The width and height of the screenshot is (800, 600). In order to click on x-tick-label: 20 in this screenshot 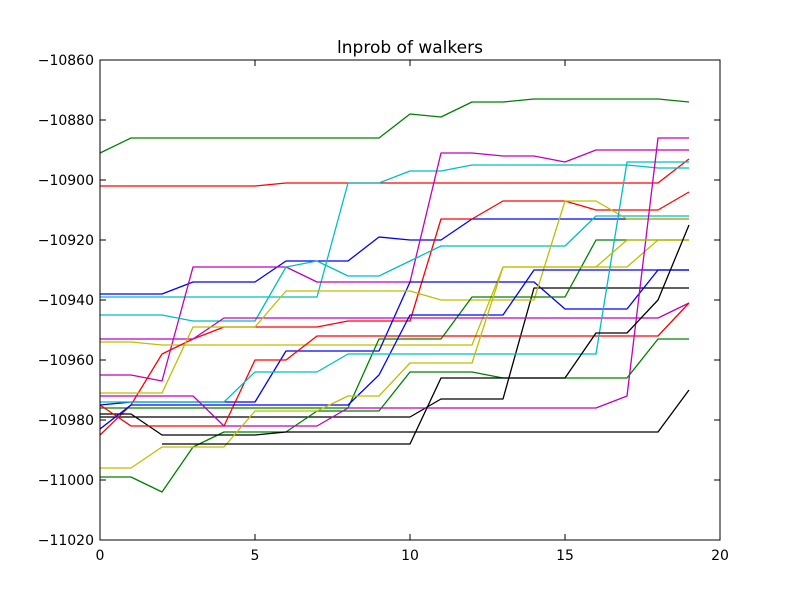, I will do `click(720, 556)`.